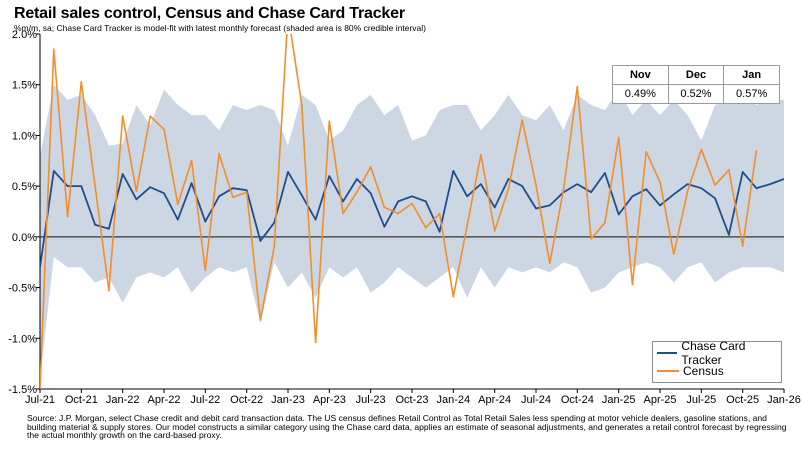 This screenshot has height=456, width=802. I want to click on x-tick-label: Jan-24, so click(454, 400).